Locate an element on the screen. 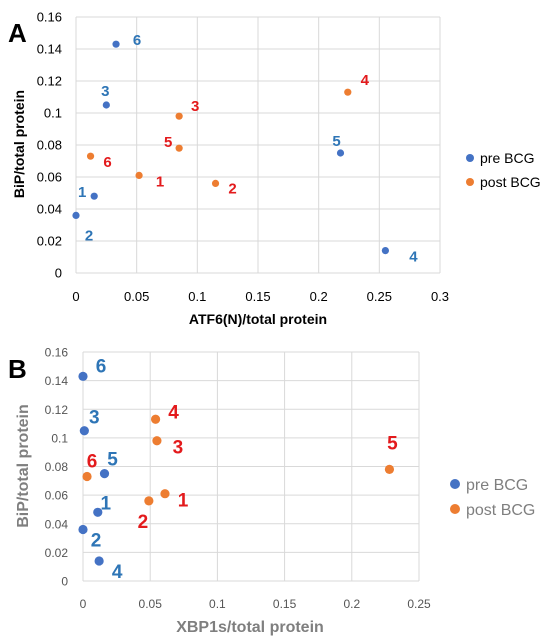  panel-a-letter: A is located at coordinates (17, 33).